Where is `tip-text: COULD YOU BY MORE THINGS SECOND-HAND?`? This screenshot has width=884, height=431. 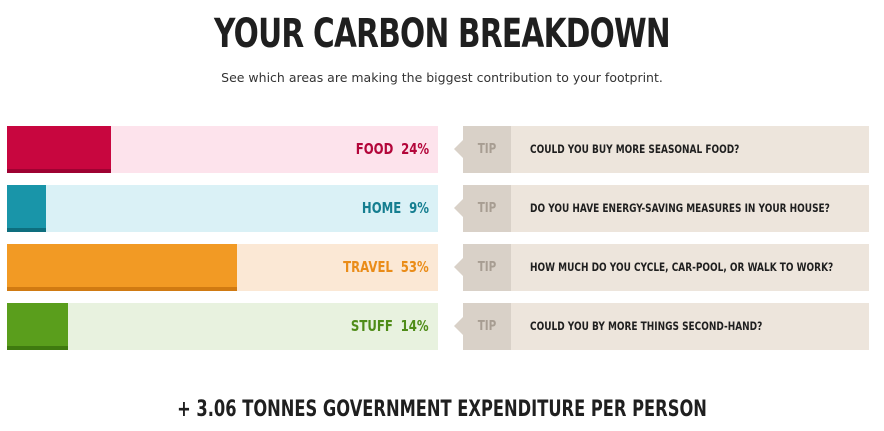 tip-text: COULD YOU BY MORE THINGS SECOND-HAND? is located at coordinates (646, 326).